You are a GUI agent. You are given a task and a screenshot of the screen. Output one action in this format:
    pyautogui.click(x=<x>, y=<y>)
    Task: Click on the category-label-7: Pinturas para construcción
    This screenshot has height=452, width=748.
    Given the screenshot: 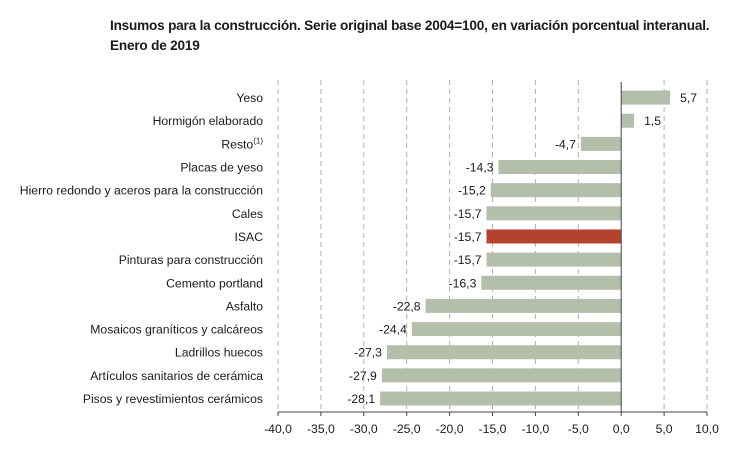 What is the action you would take?
    pyautogui.click(x=191, y=260)
    